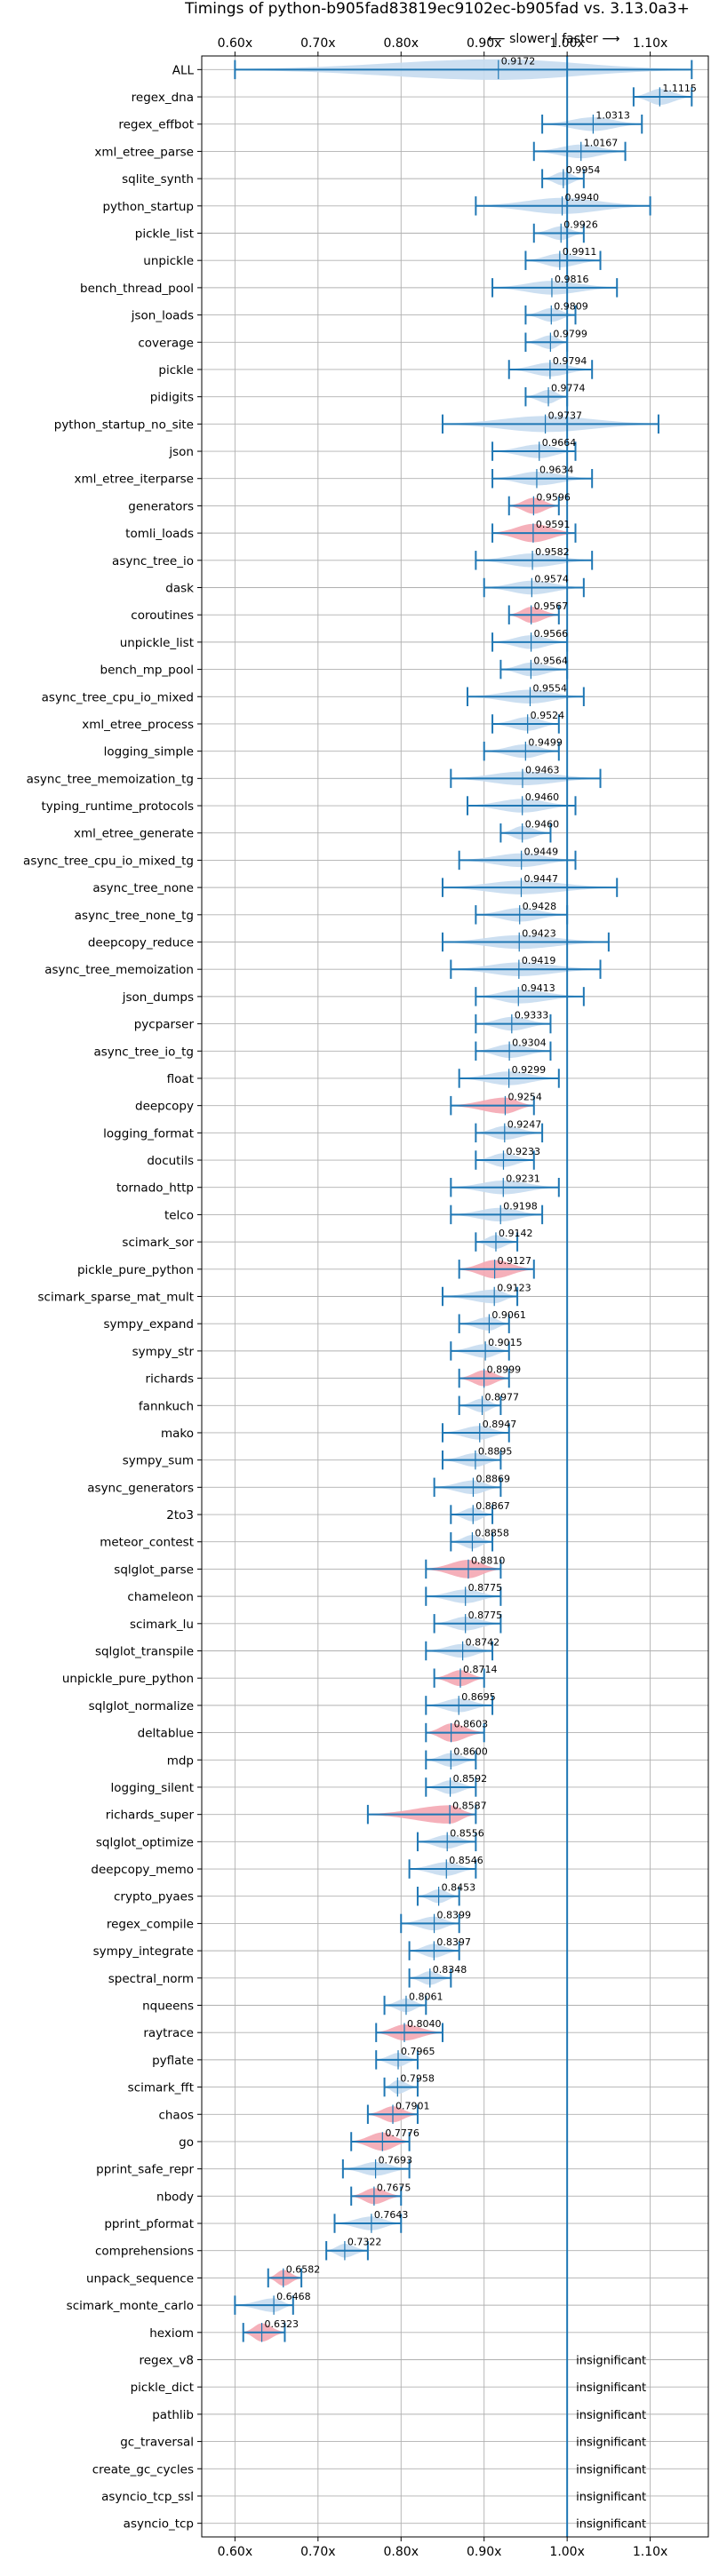  Describe the element at coordinates (177, 1434) in the screenshot. I see `benchmark-label: mako` at that location.